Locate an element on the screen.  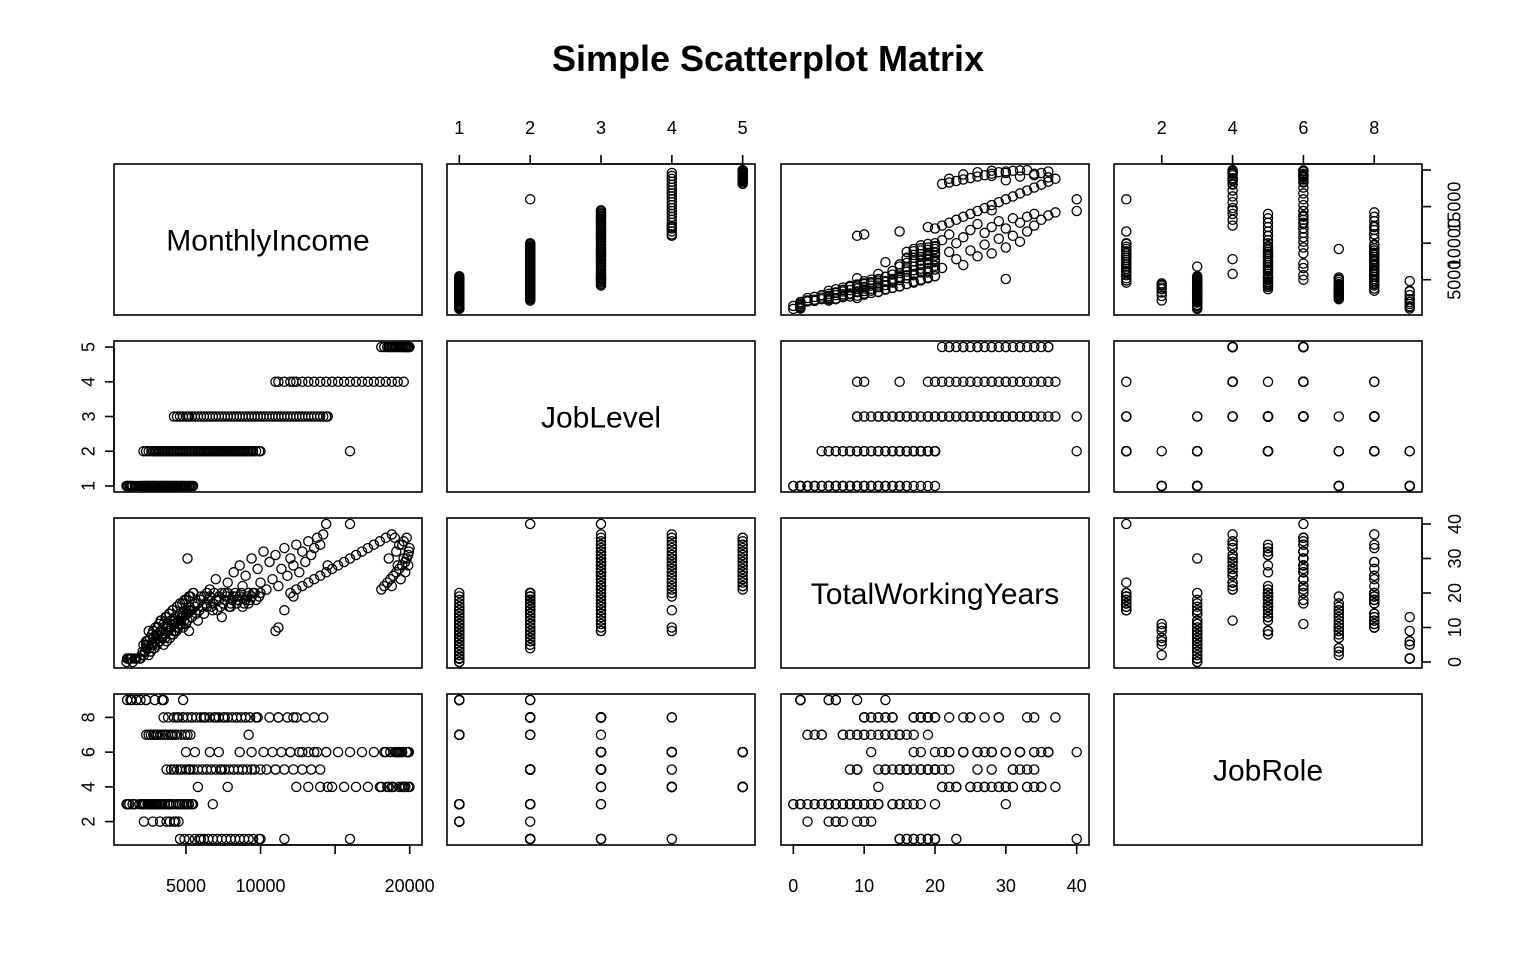
right-tick-label-TotalWorkingYears: 20 is located at coordinates (1455, 593).